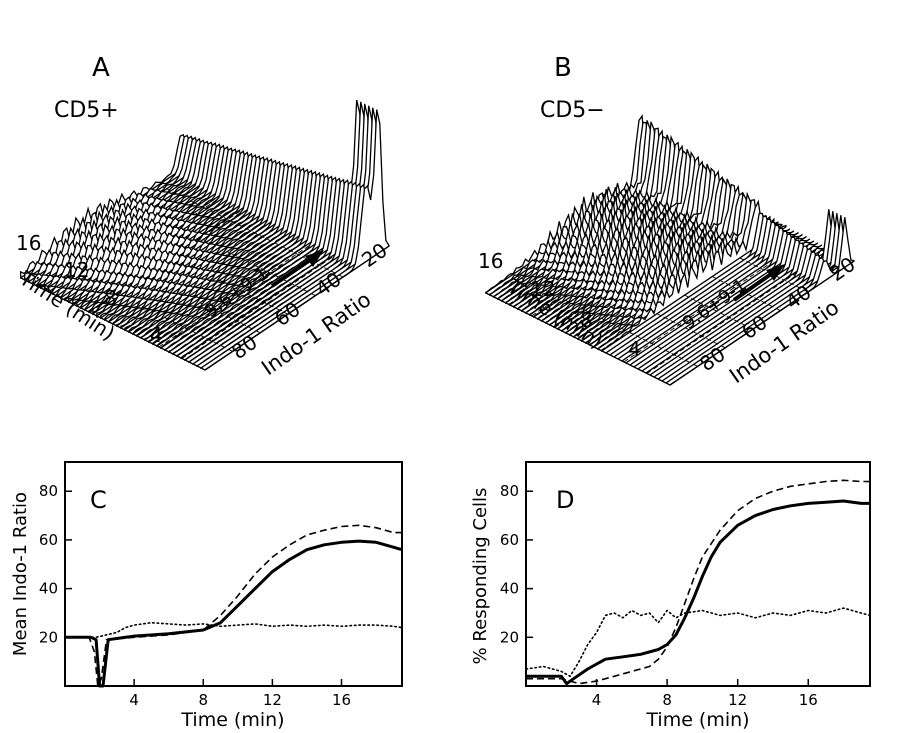 The height and width of the screenshot is (733, 898). Describe the element at coordinates (98, 500) in the screenshot. I see `panel-c-letter: C` at that location.